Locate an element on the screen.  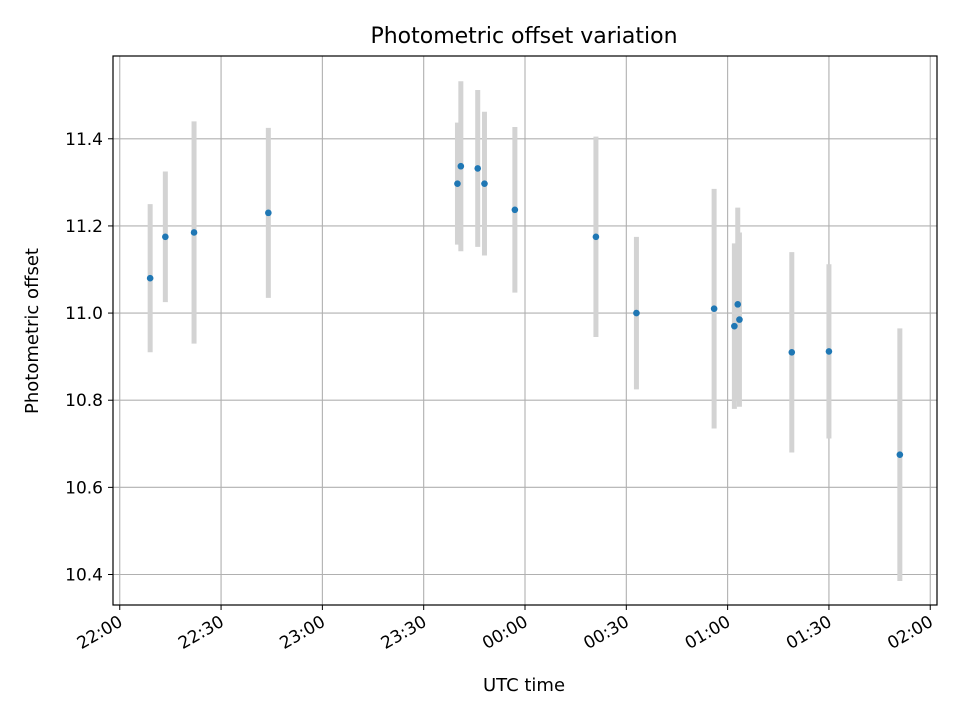
x-tick-label: 22:30 is located at coordinates (201, 633).